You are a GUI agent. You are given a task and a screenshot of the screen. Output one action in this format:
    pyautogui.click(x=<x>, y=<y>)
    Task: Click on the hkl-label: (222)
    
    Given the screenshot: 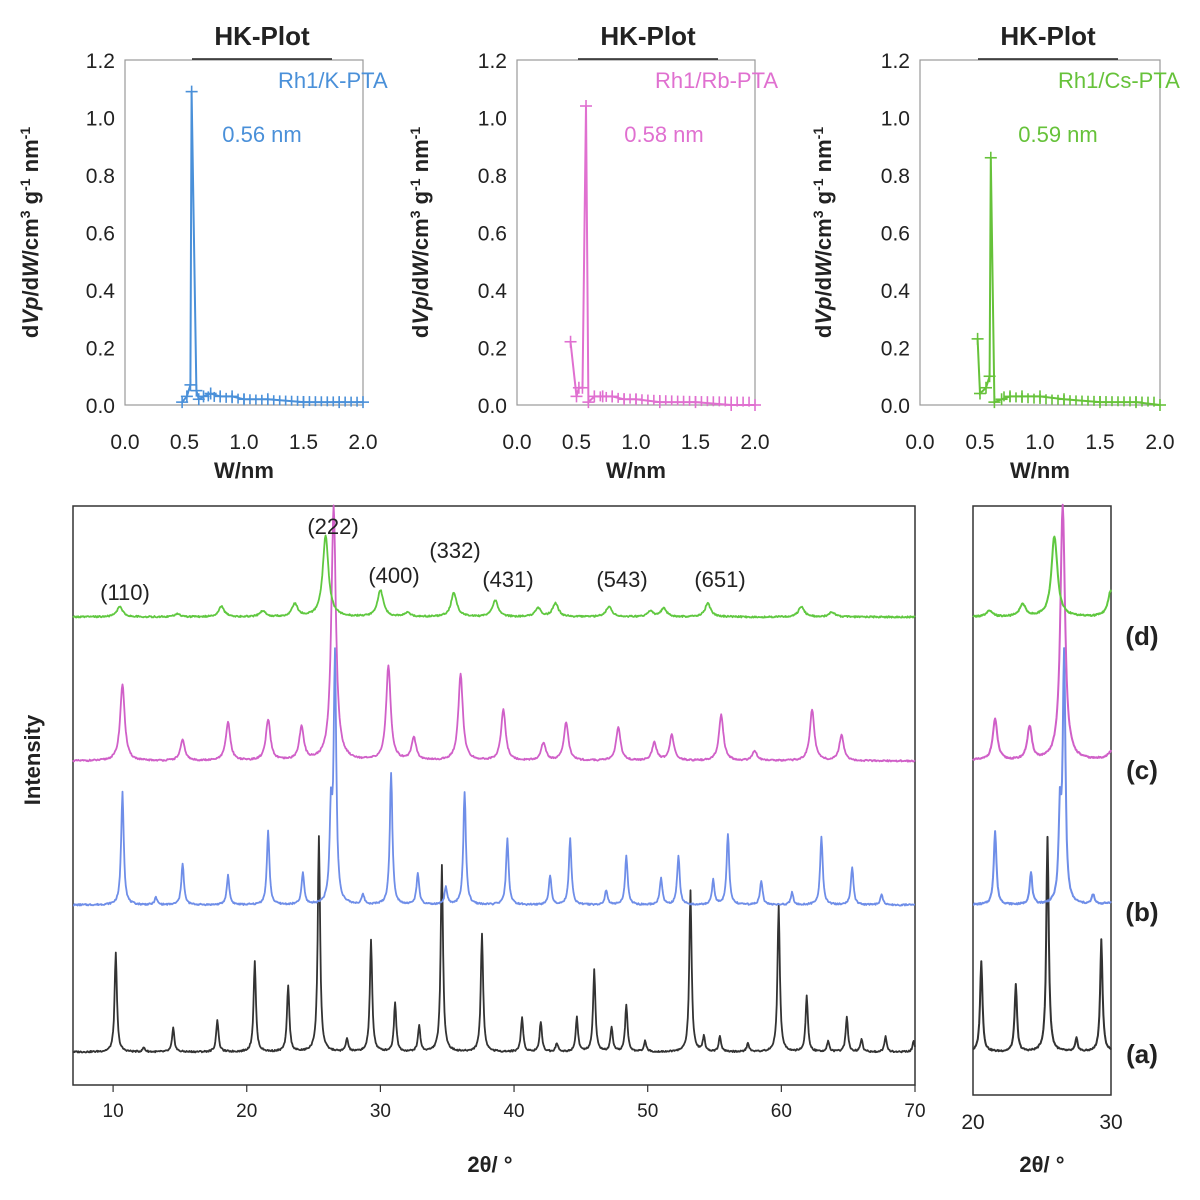 What is the action you would take?
    pyautogui.click(x=332, y=526)
    